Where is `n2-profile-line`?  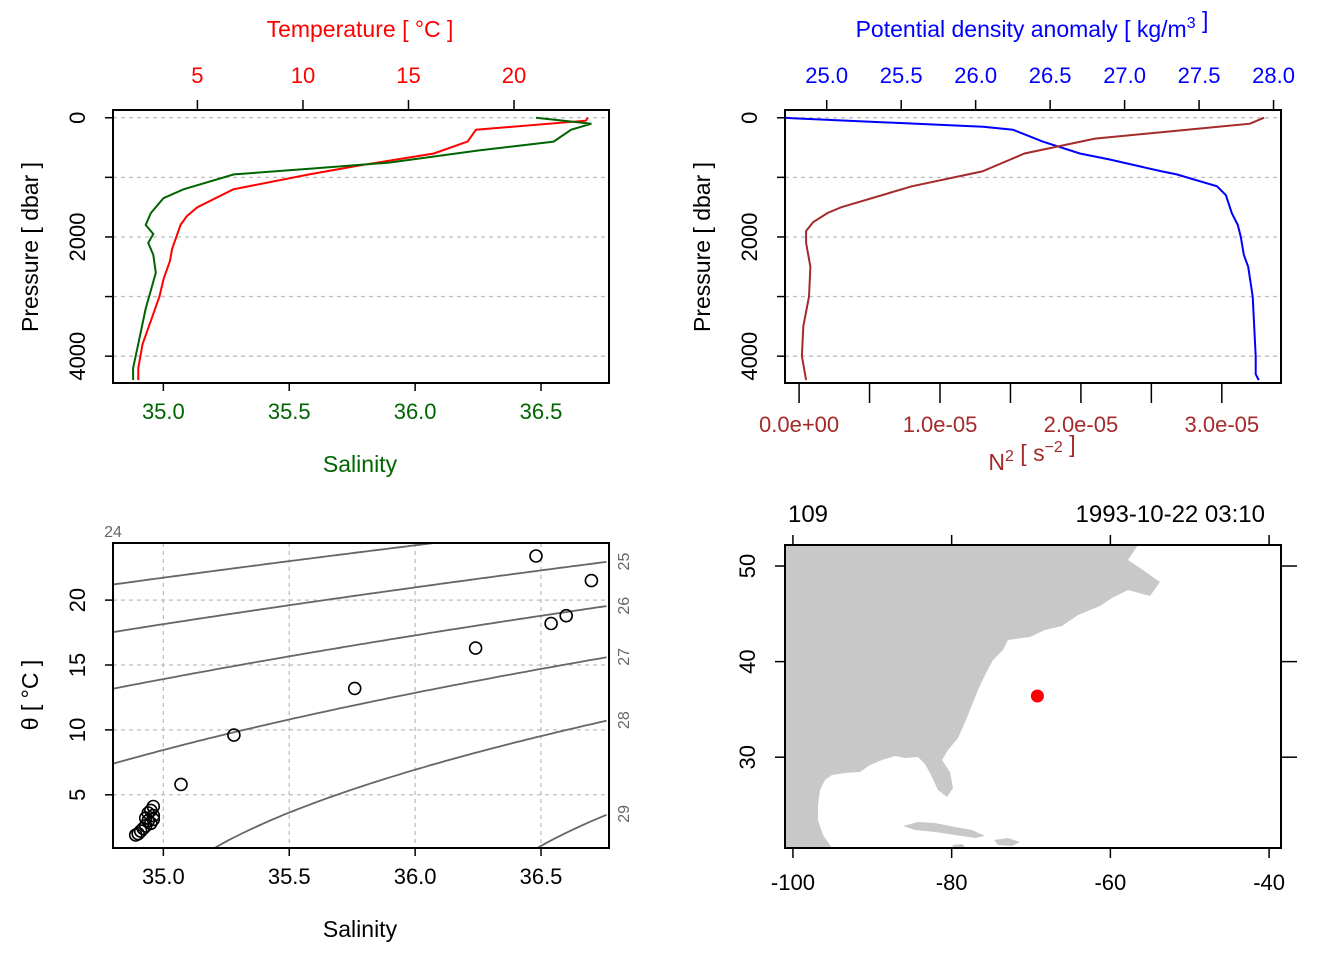
n2-profile-line is located at coordinates (1032, 248).